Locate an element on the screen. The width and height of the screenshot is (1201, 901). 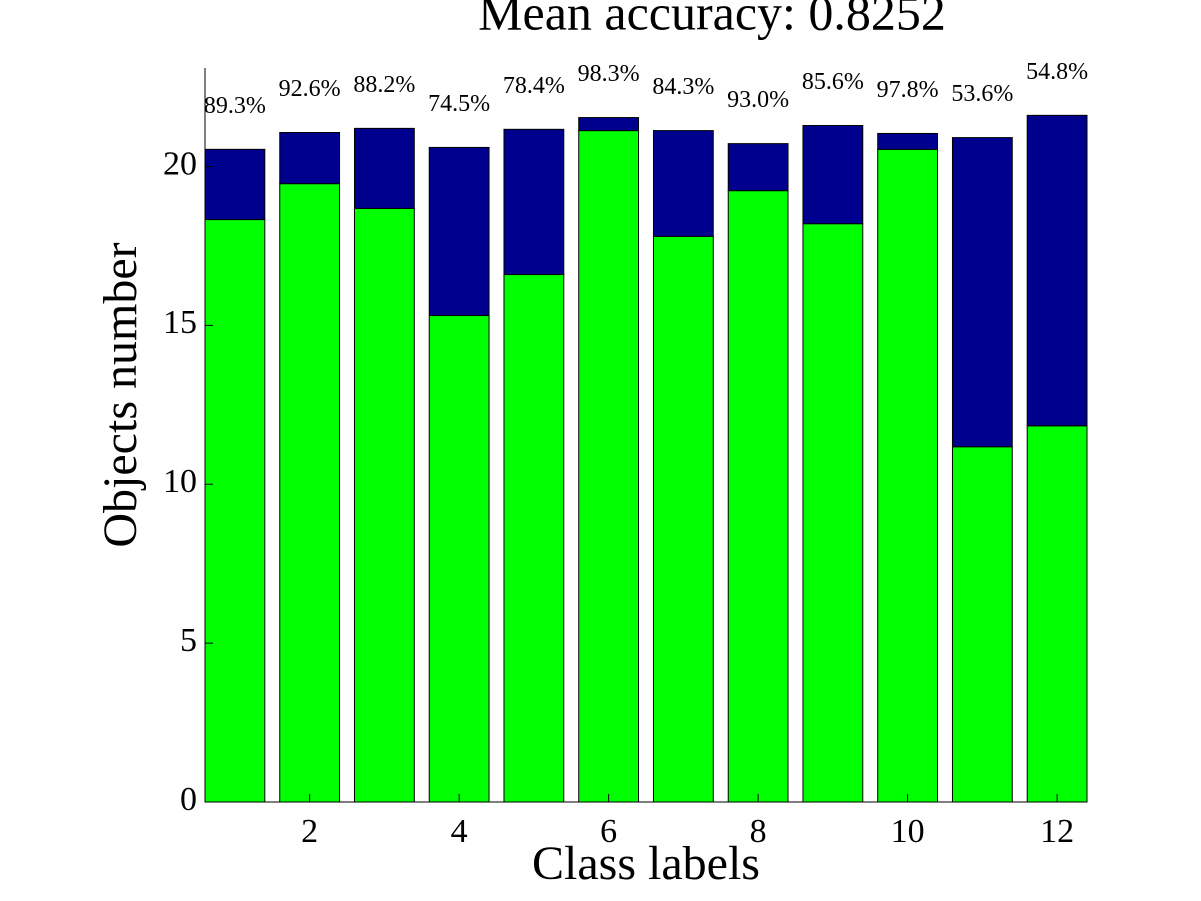
bar-label: 53.6% is located at coordinates (982, 94).